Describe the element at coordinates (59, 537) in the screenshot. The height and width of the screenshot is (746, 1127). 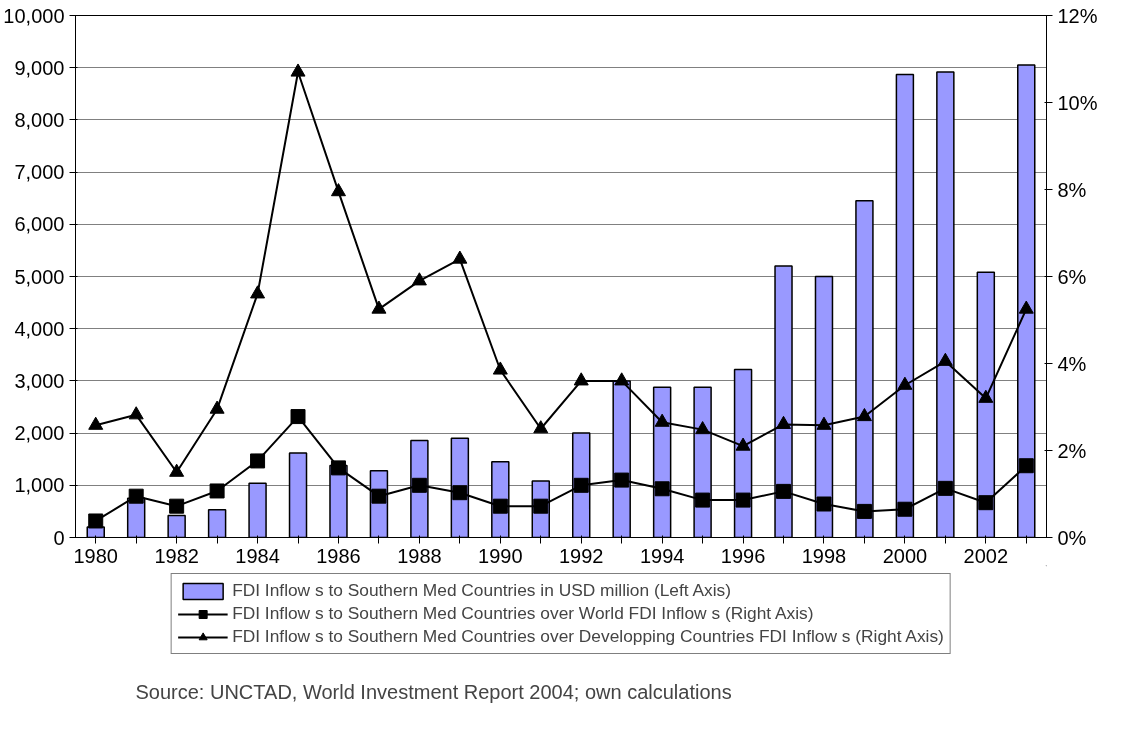
I see `y-tick-label: 0` at that location.